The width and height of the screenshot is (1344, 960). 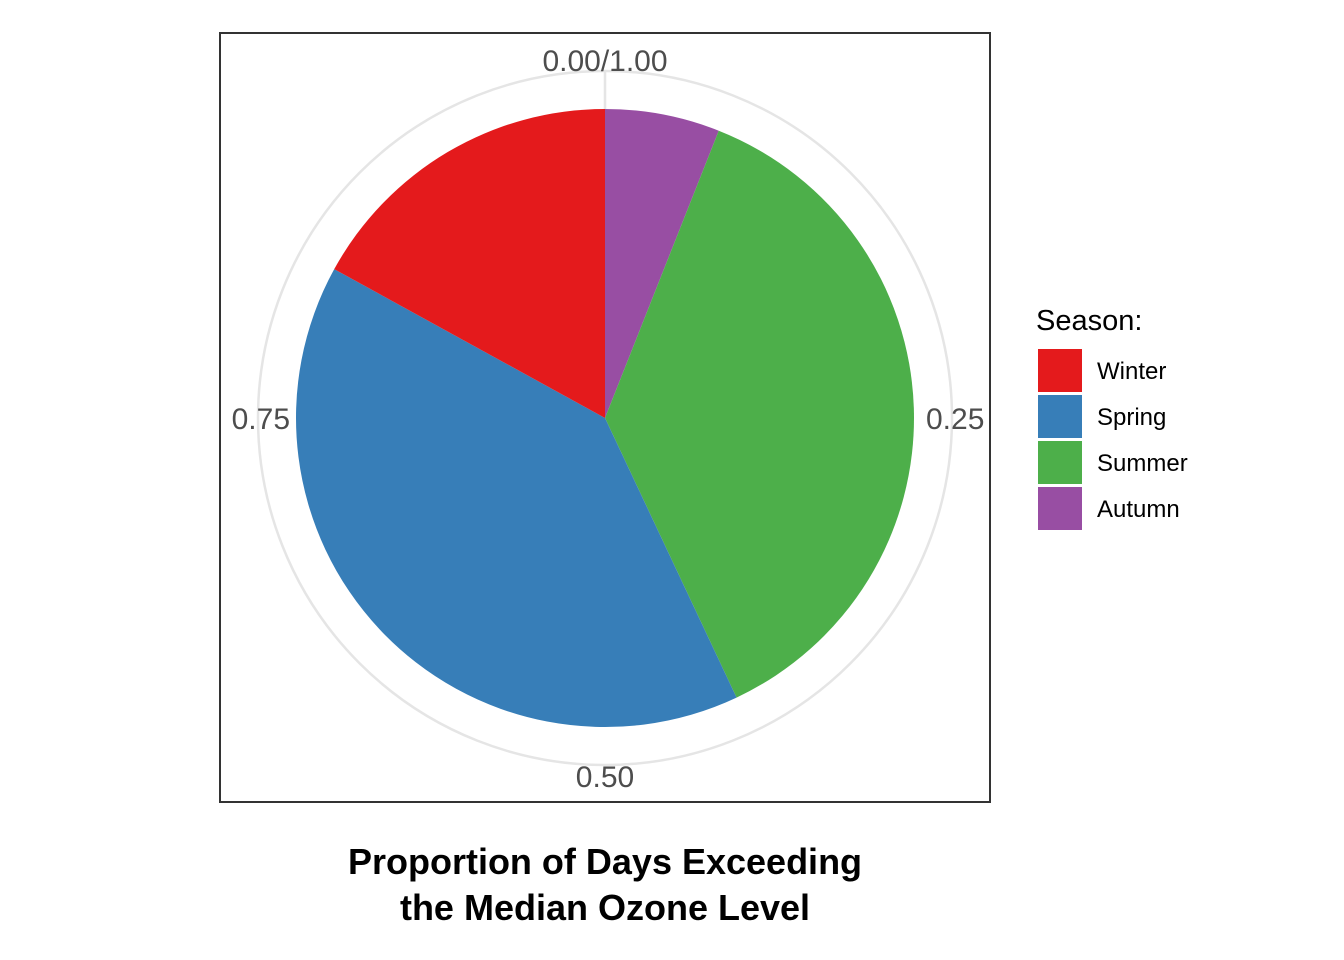 What do you see at coordinates (261, 419) in the screenshot?
I see `tick-label-3: 0.75` at bounding box center [261, 419].